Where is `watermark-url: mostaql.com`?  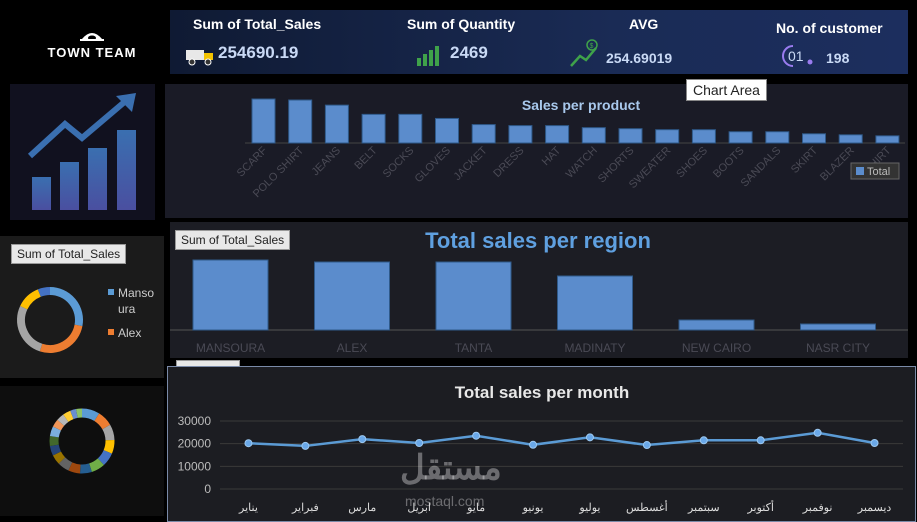
watermark-url: mostaql.com is located at coordinates (445, 501).